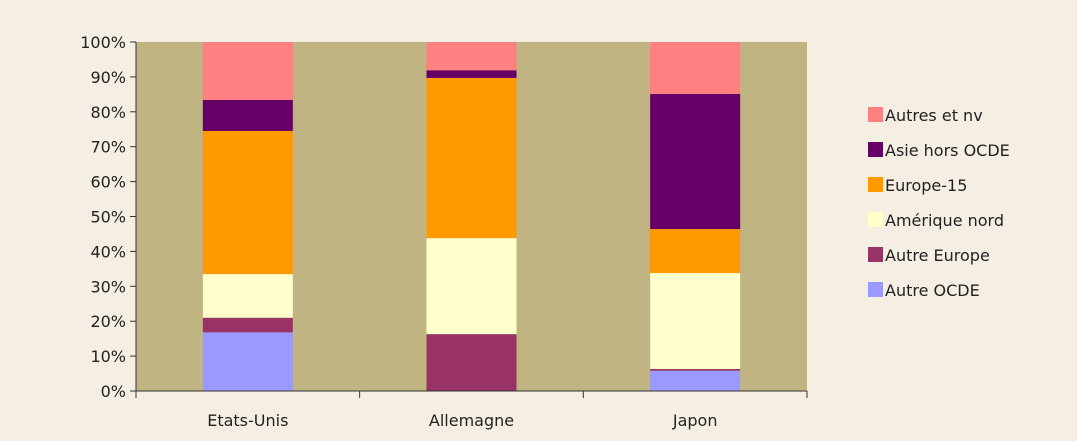 The image size is (1077, 441). What do you see at coordinates (108, 112) in the screenshot?
I see `y-tick-label: 80%` at bounding box center [108, 112].